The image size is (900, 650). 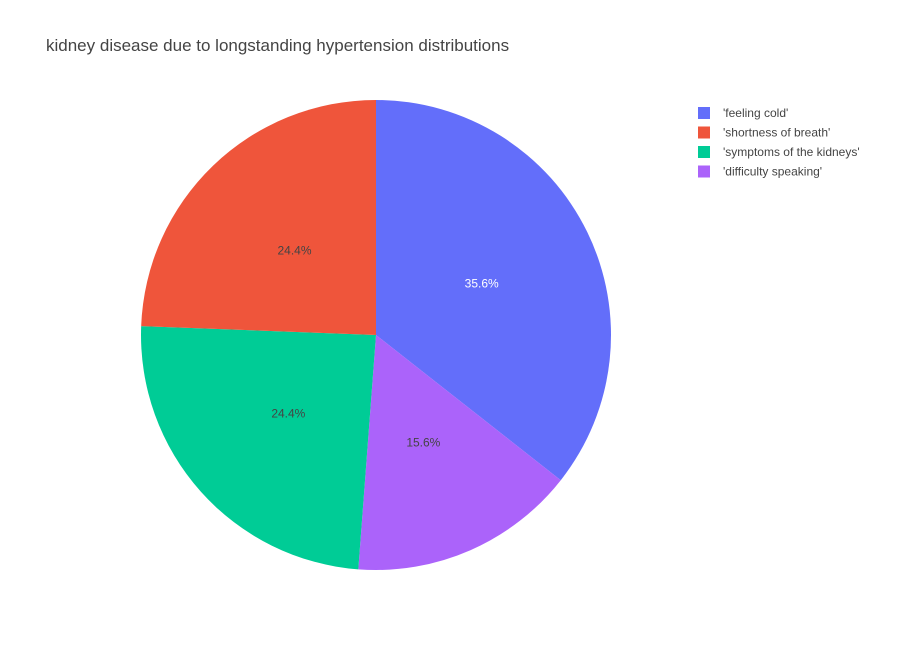 I want to click on slice-label-difficulty-speaking: 15.6%, so click(x=423, y=443).